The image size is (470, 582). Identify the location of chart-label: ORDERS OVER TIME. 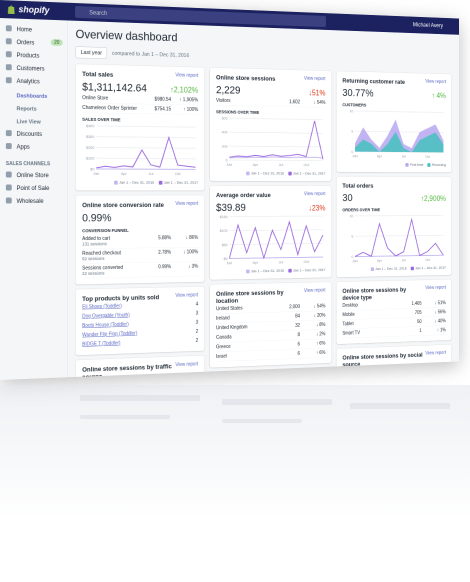
(361, 210).